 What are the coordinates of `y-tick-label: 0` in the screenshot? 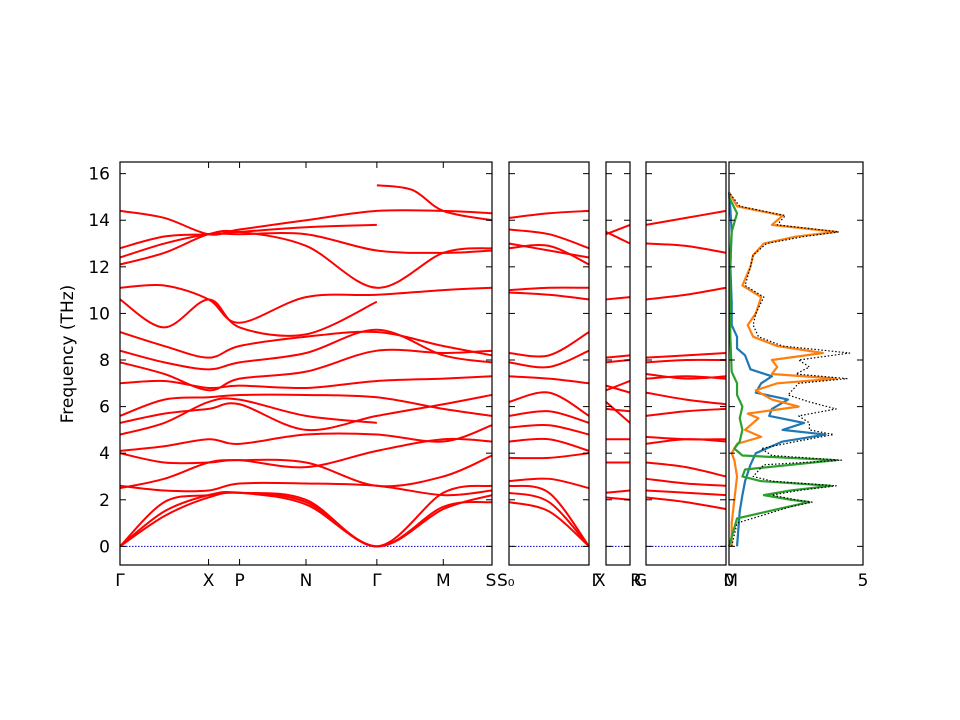 It's located at (104, 547).